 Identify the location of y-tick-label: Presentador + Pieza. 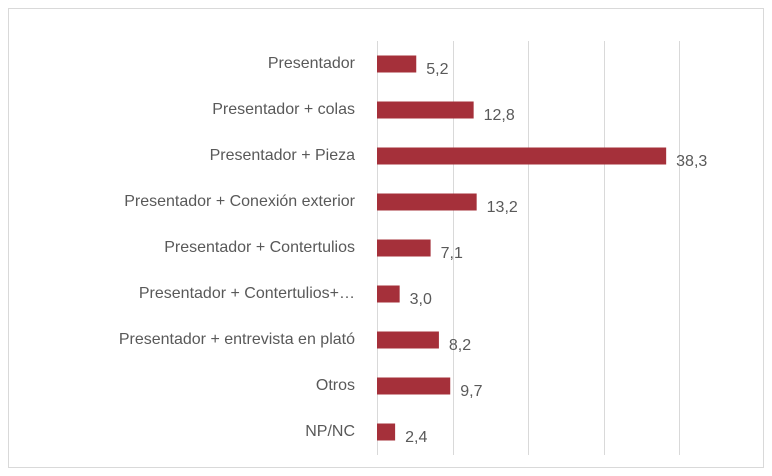
(283, 155).